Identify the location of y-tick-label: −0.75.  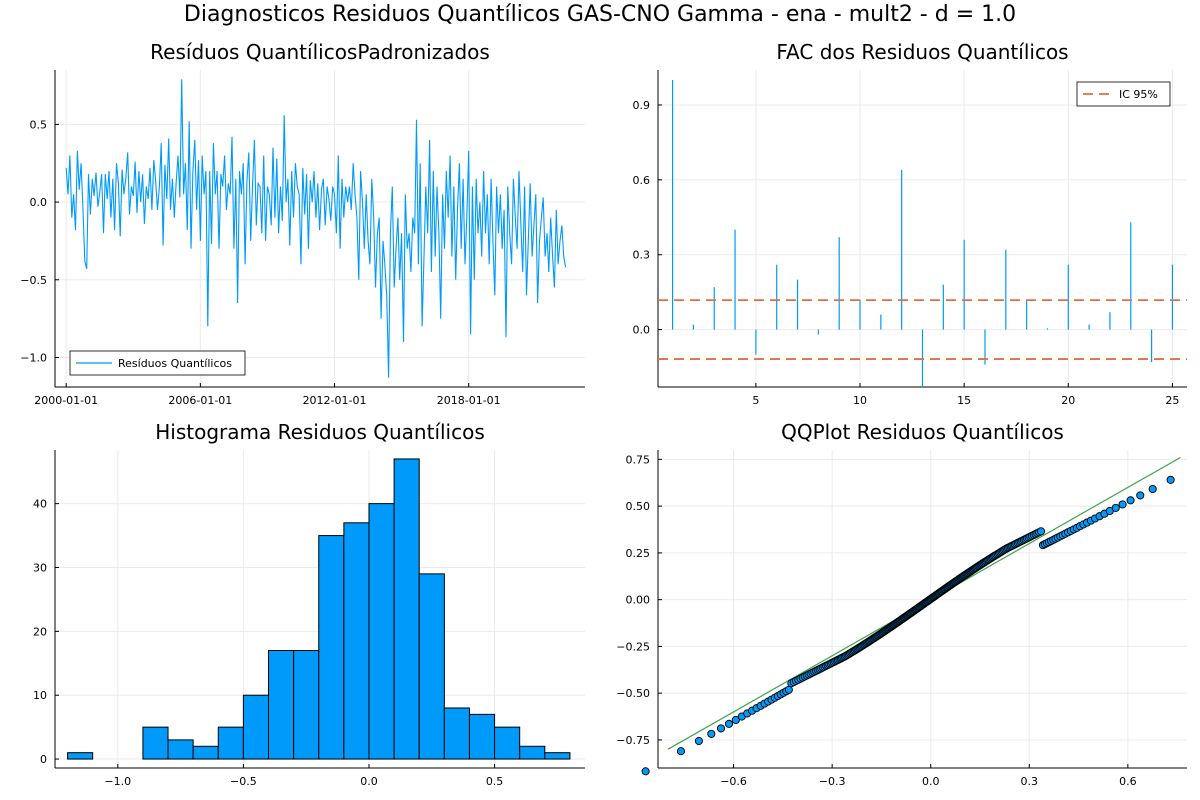
(633, 740).